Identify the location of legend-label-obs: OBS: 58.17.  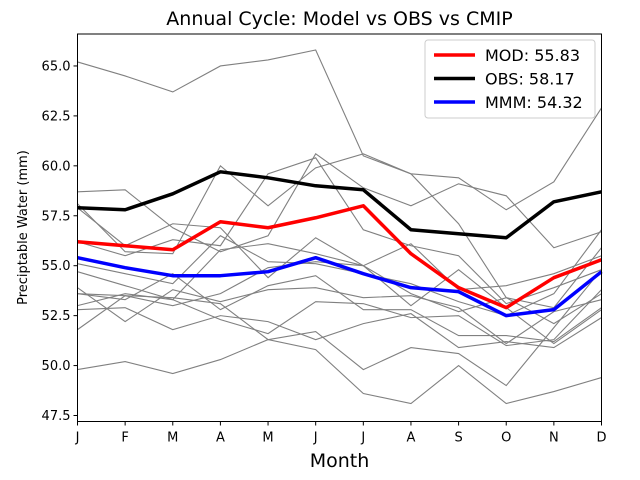
(530, 79).